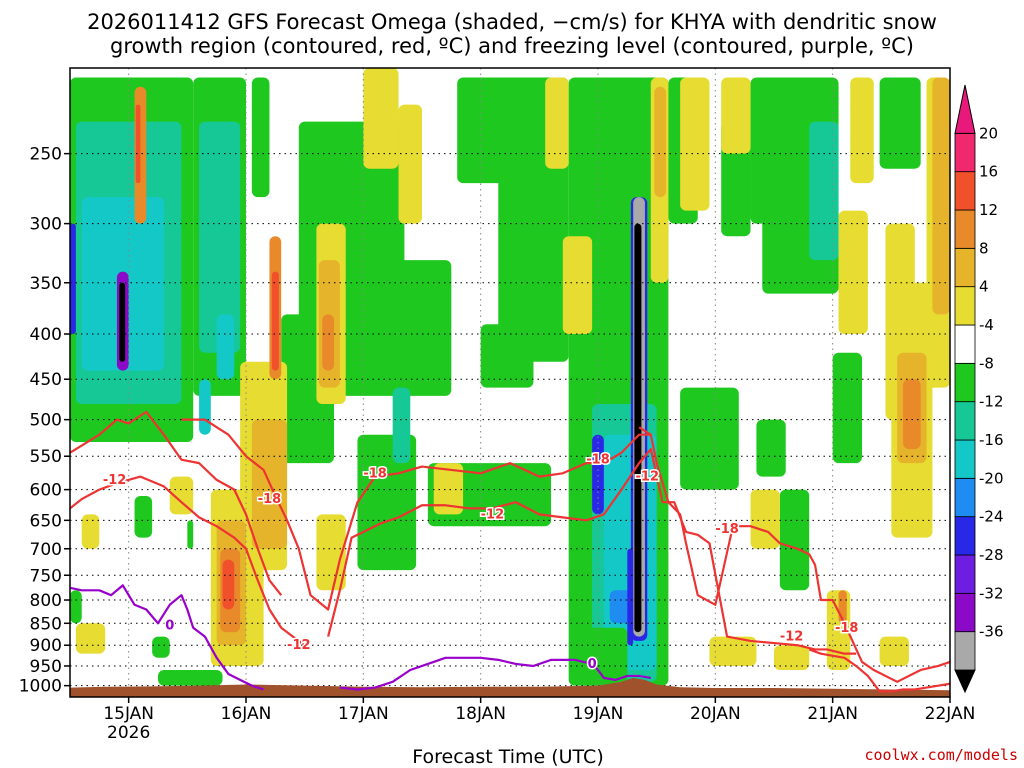  I want to click on y-tick-label: 300, so click(46, 225).